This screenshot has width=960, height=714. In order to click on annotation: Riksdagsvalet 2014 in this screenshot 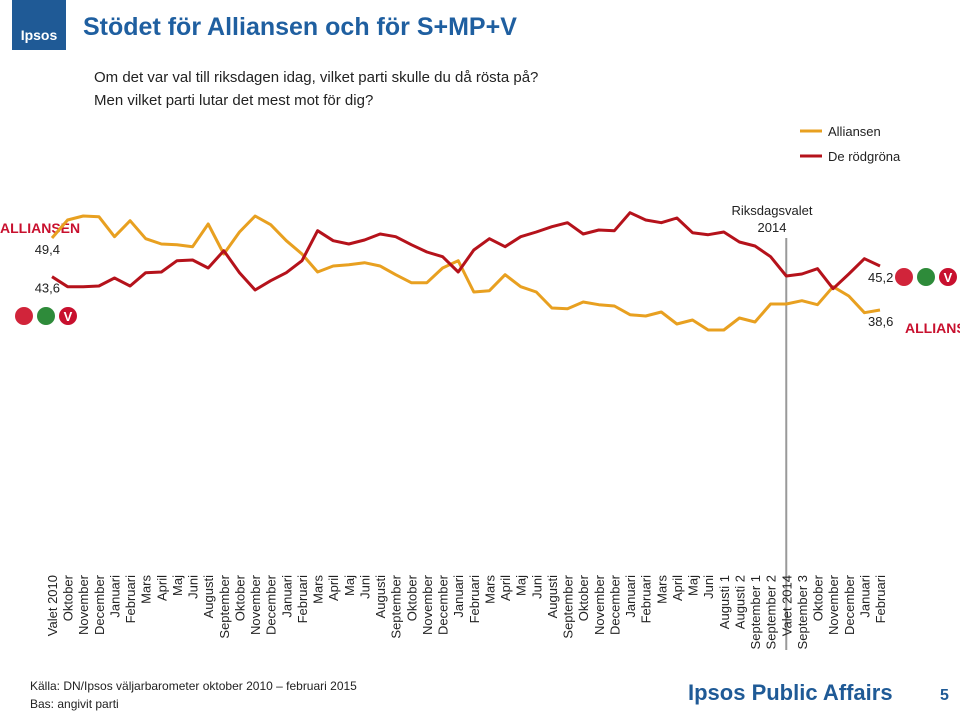, I will do `click(772, 219)`.